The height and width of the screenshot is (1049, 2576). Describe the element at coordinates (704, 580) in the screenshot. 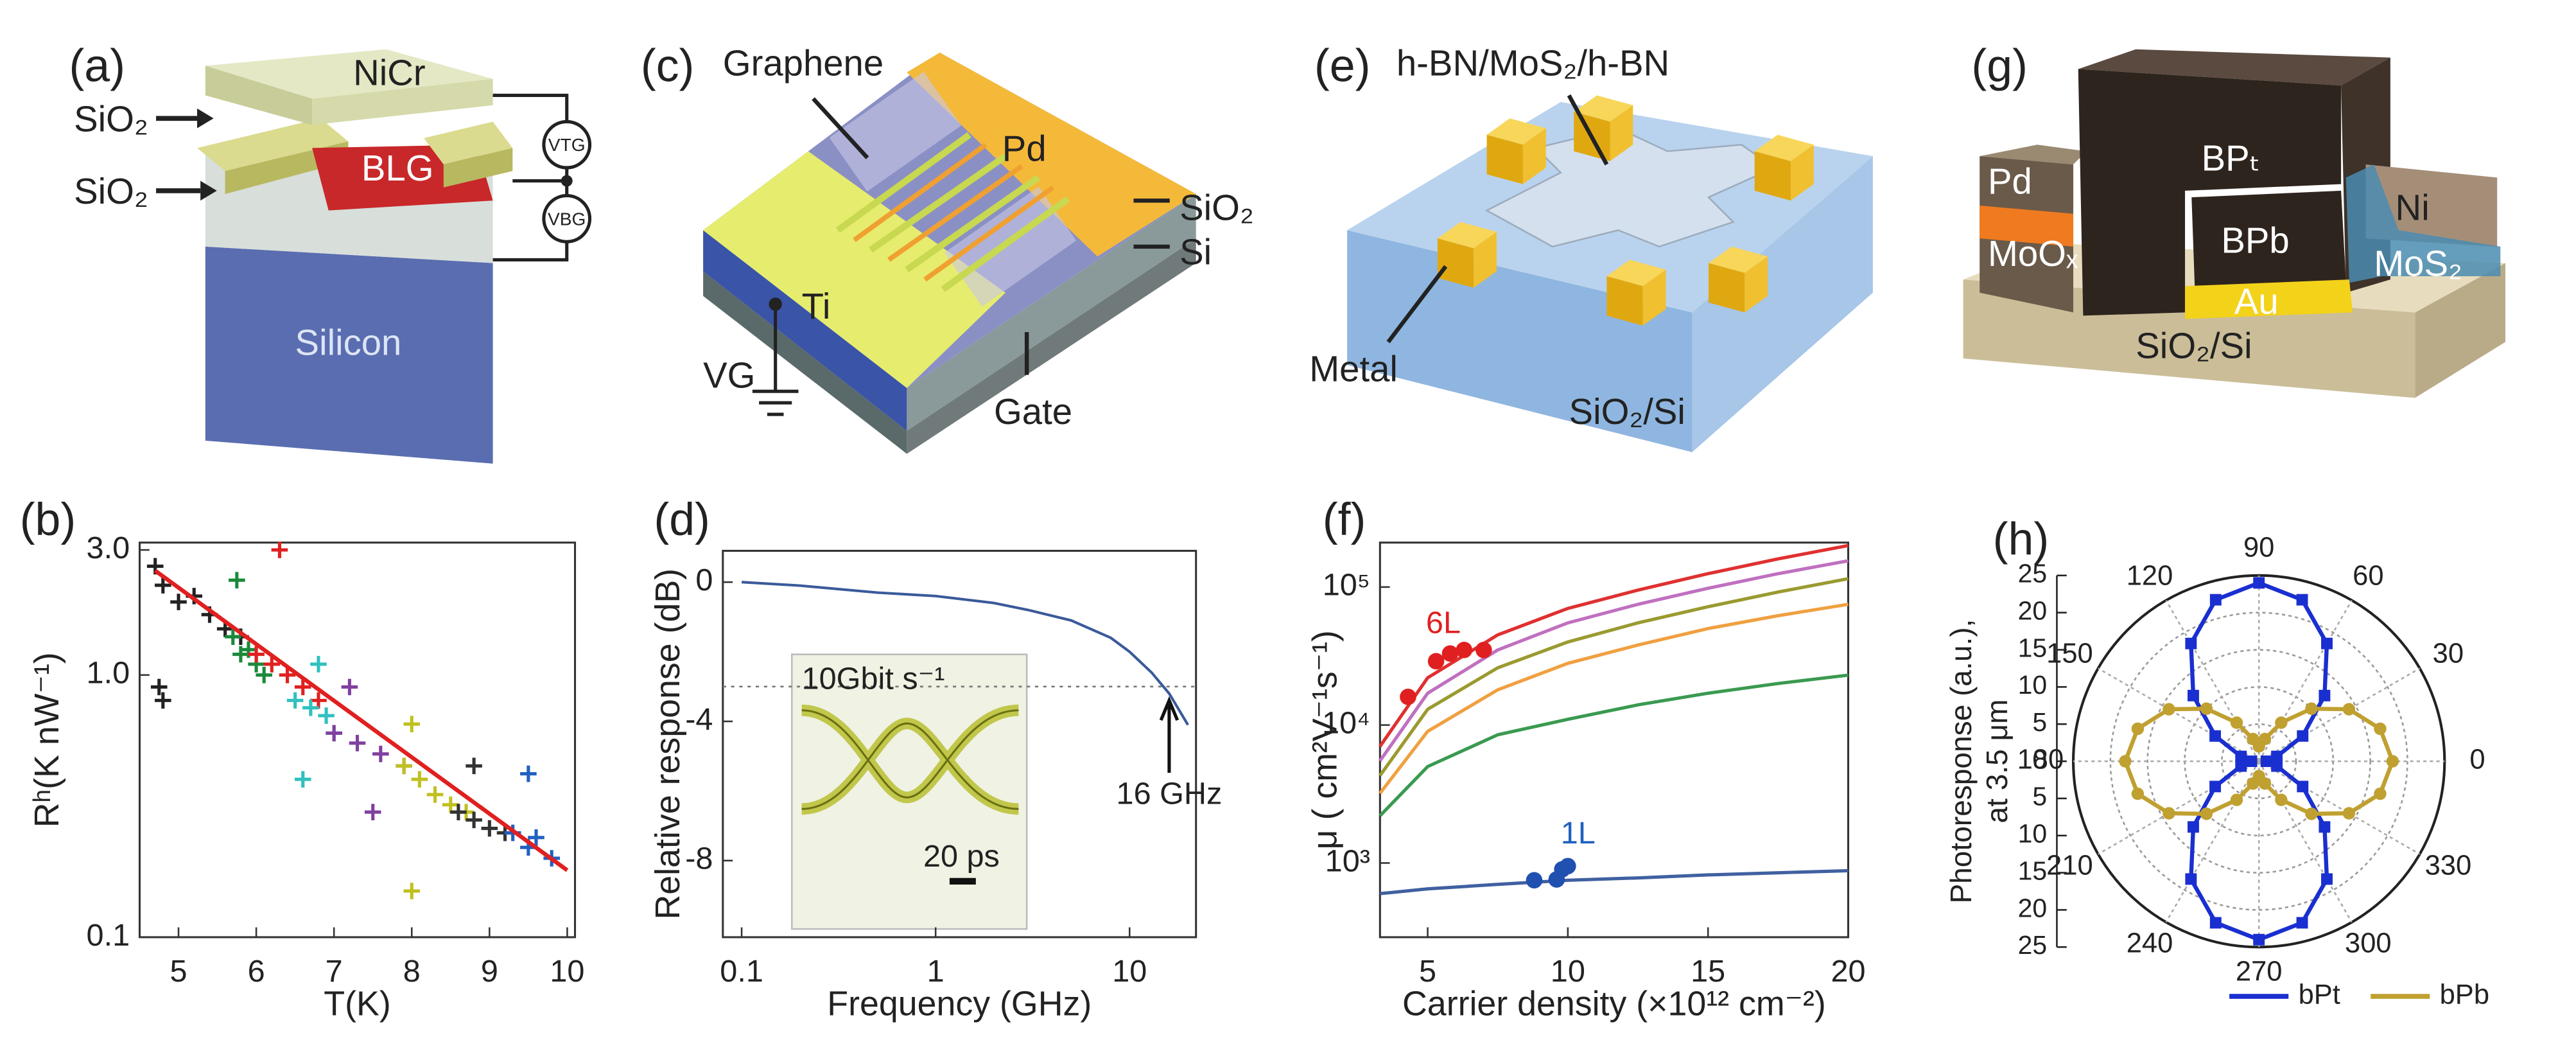

I see `y-tick-label: 0` at that location.